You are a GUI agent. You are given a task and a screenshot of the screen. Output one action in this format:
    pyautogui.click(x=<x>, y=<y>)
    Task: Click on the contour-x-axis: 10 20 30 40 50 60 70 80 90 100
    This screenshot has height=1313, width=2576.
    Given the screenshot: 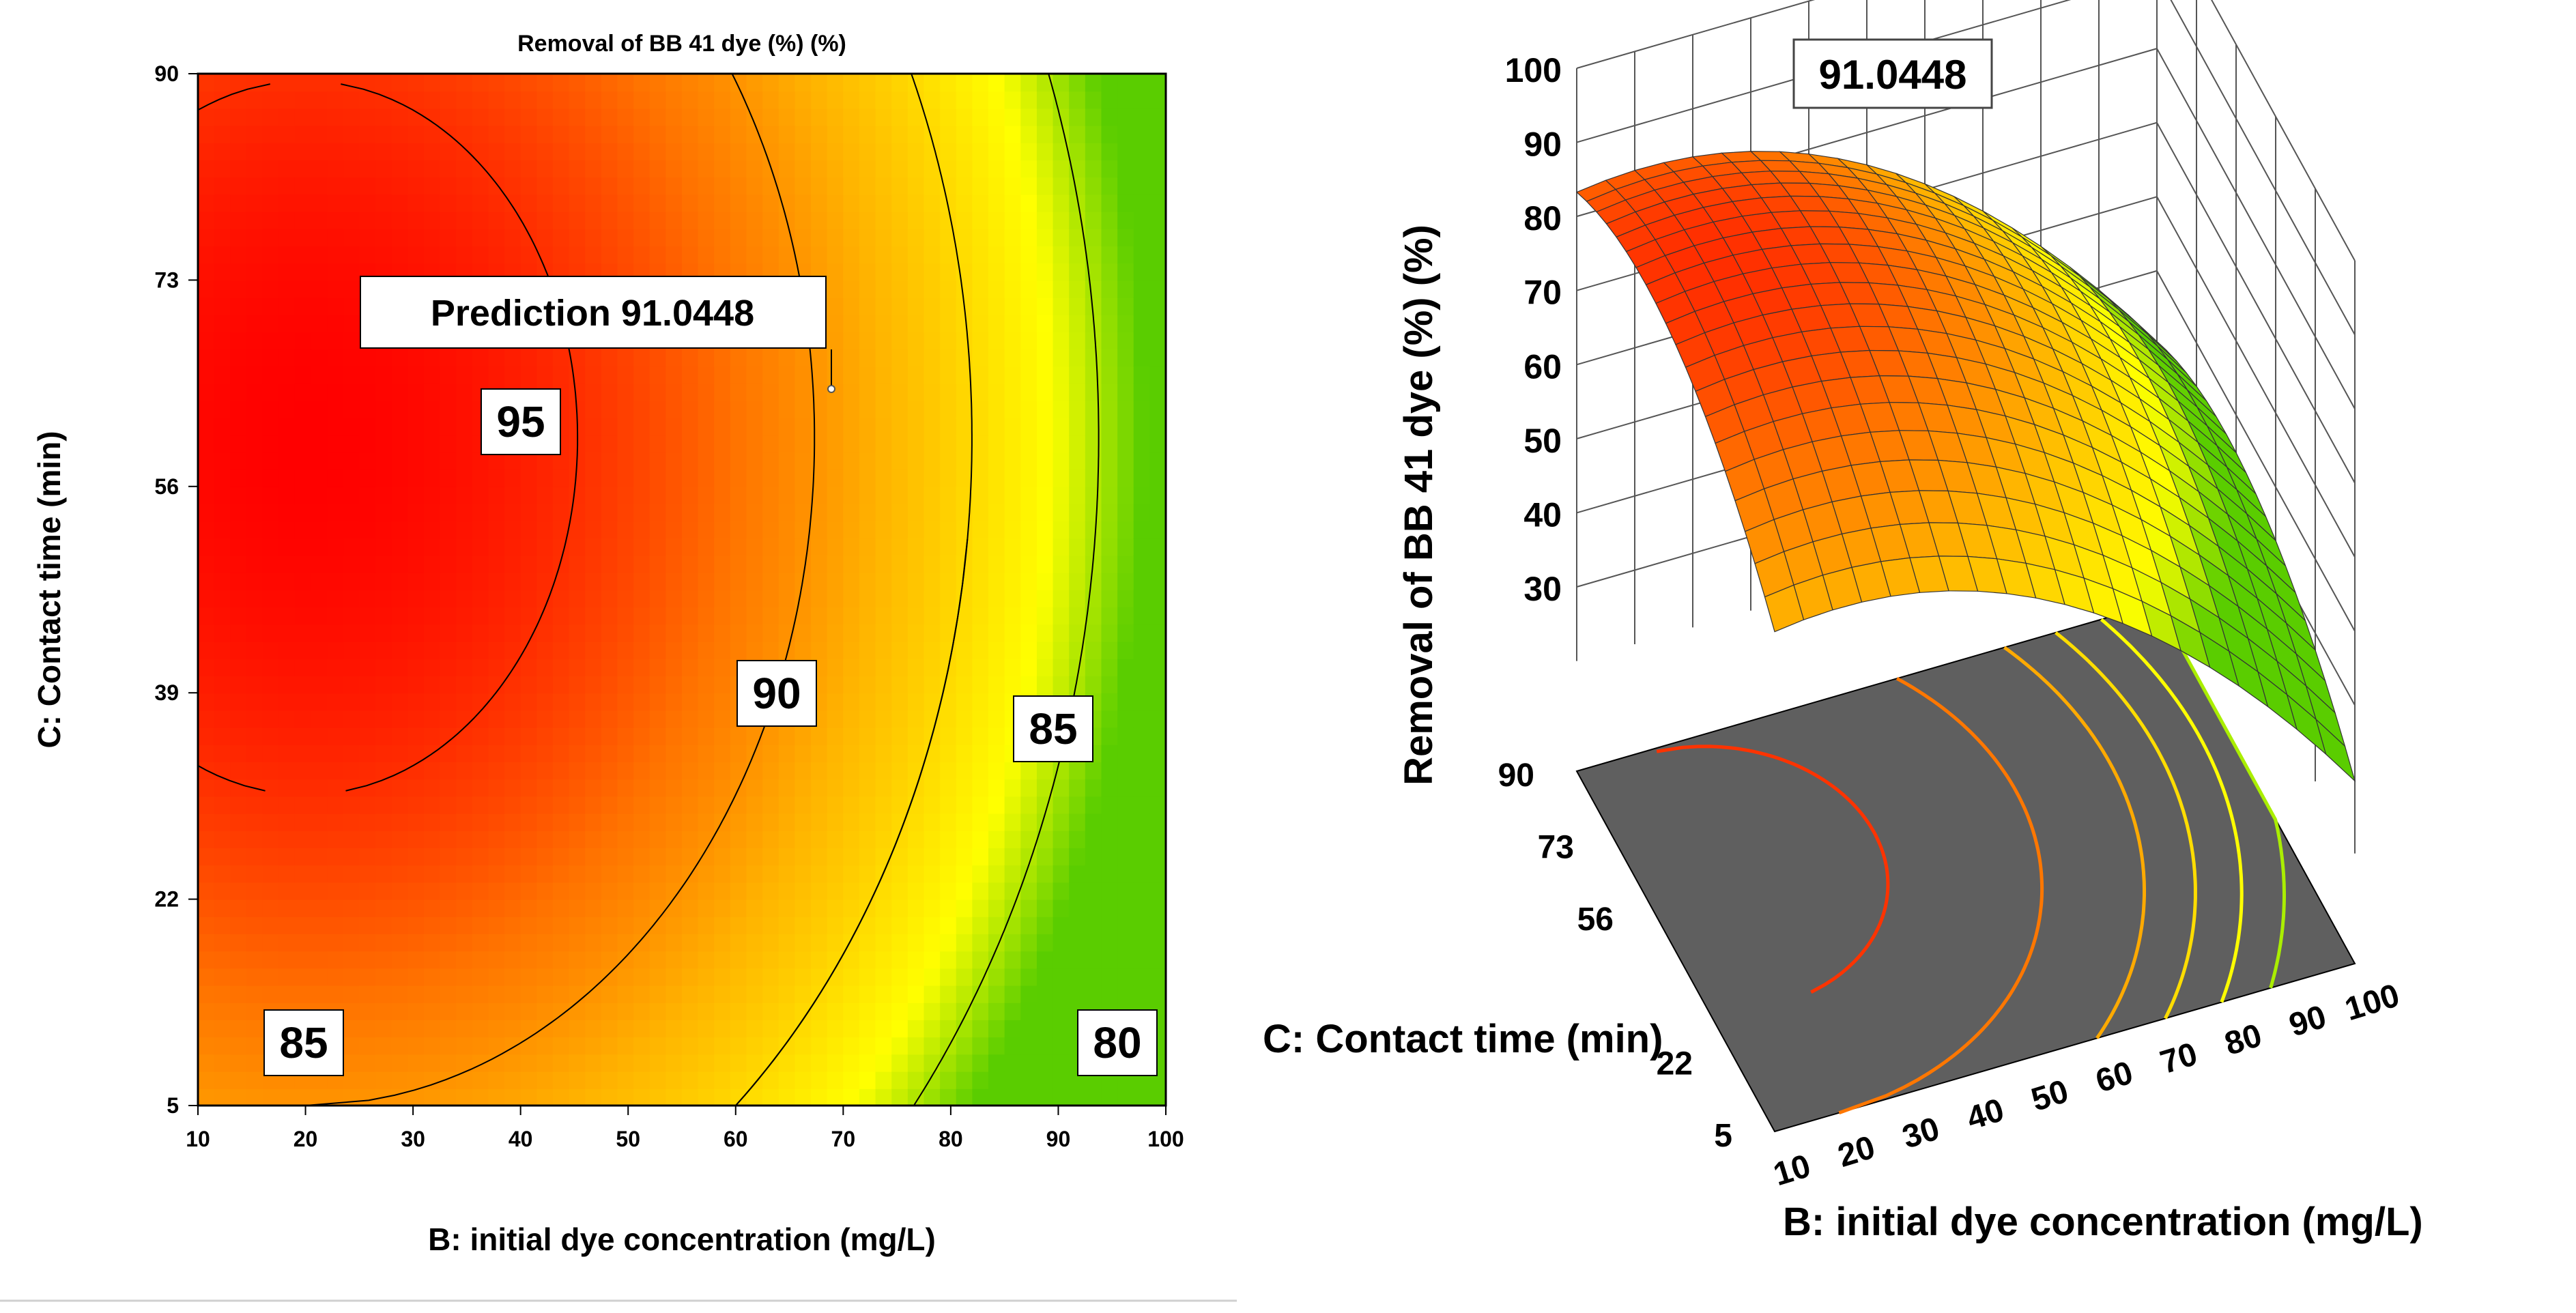 What is the action you would take?
    pyautogui.click(x=685, y=1128)
    